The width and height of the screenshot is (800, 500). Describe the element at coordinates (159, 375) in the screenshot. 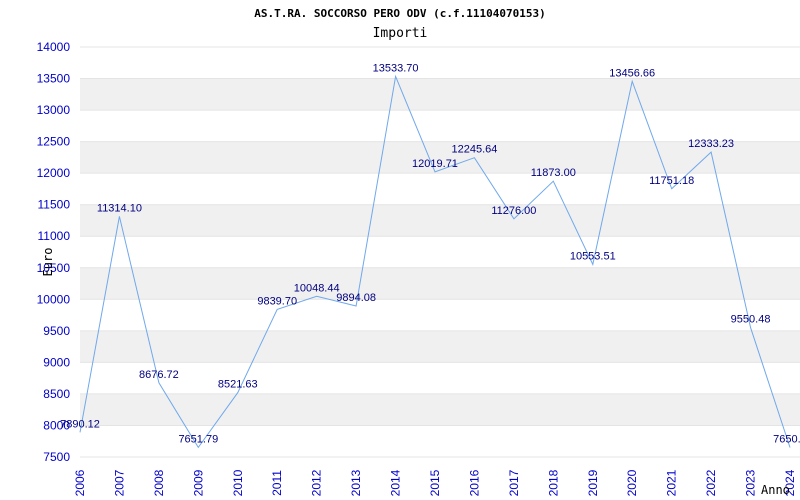

I see `data-label: 8676.72` at that location.